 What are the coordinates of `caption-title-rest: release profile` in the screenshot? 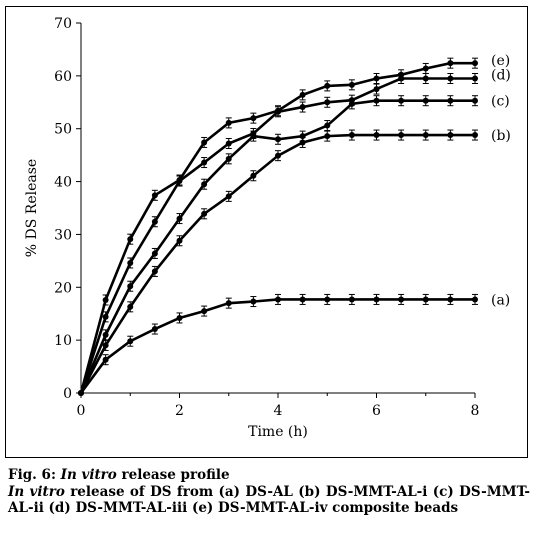 It's located at (173, 475).